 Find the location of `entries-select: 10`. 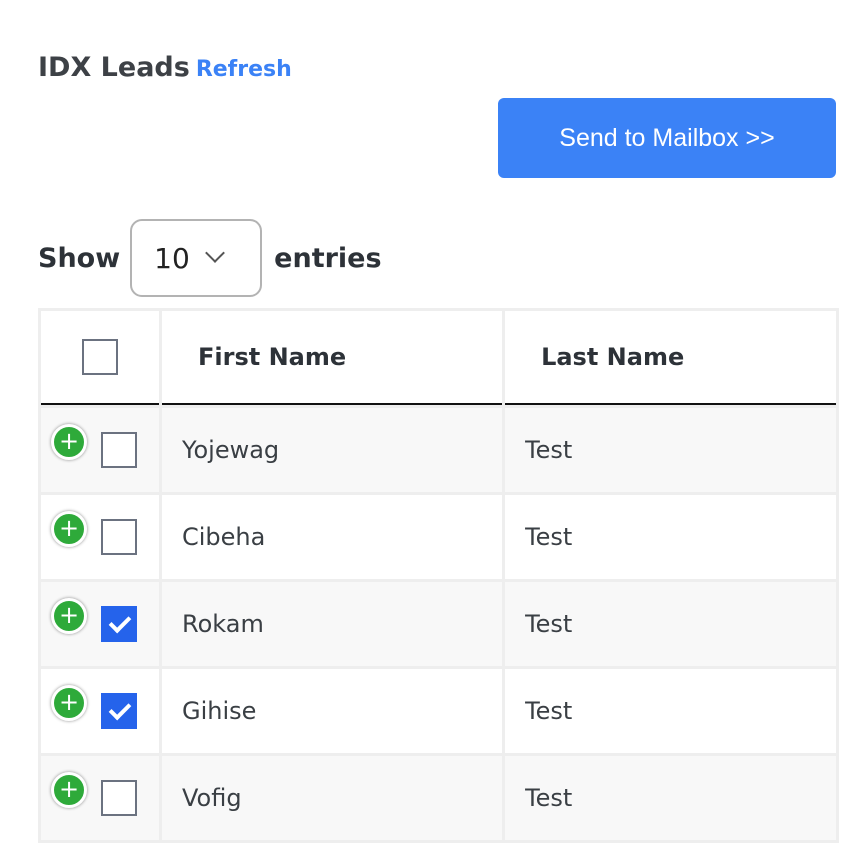

entries-select: 10 is located at coordinates (196, 258).